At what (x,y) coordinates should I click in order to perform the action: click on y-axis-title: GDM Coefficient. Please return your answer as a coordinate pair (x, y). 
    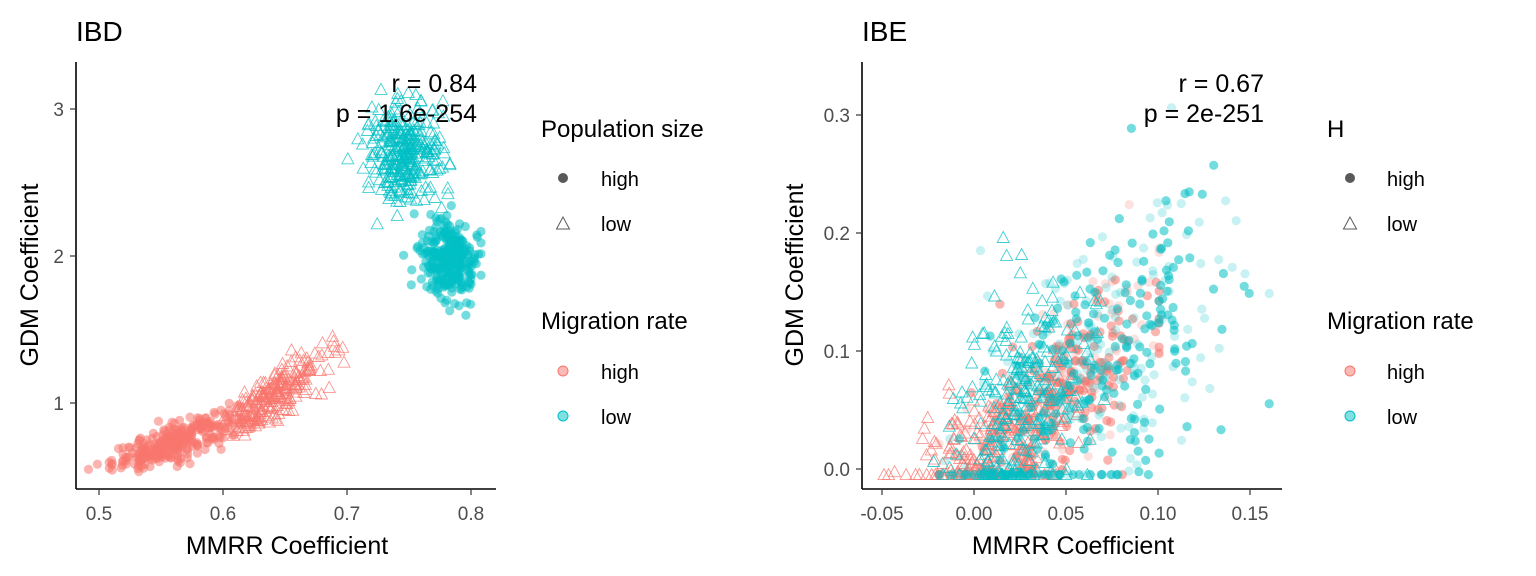
    Looking at the image, I should click on (795, 274).